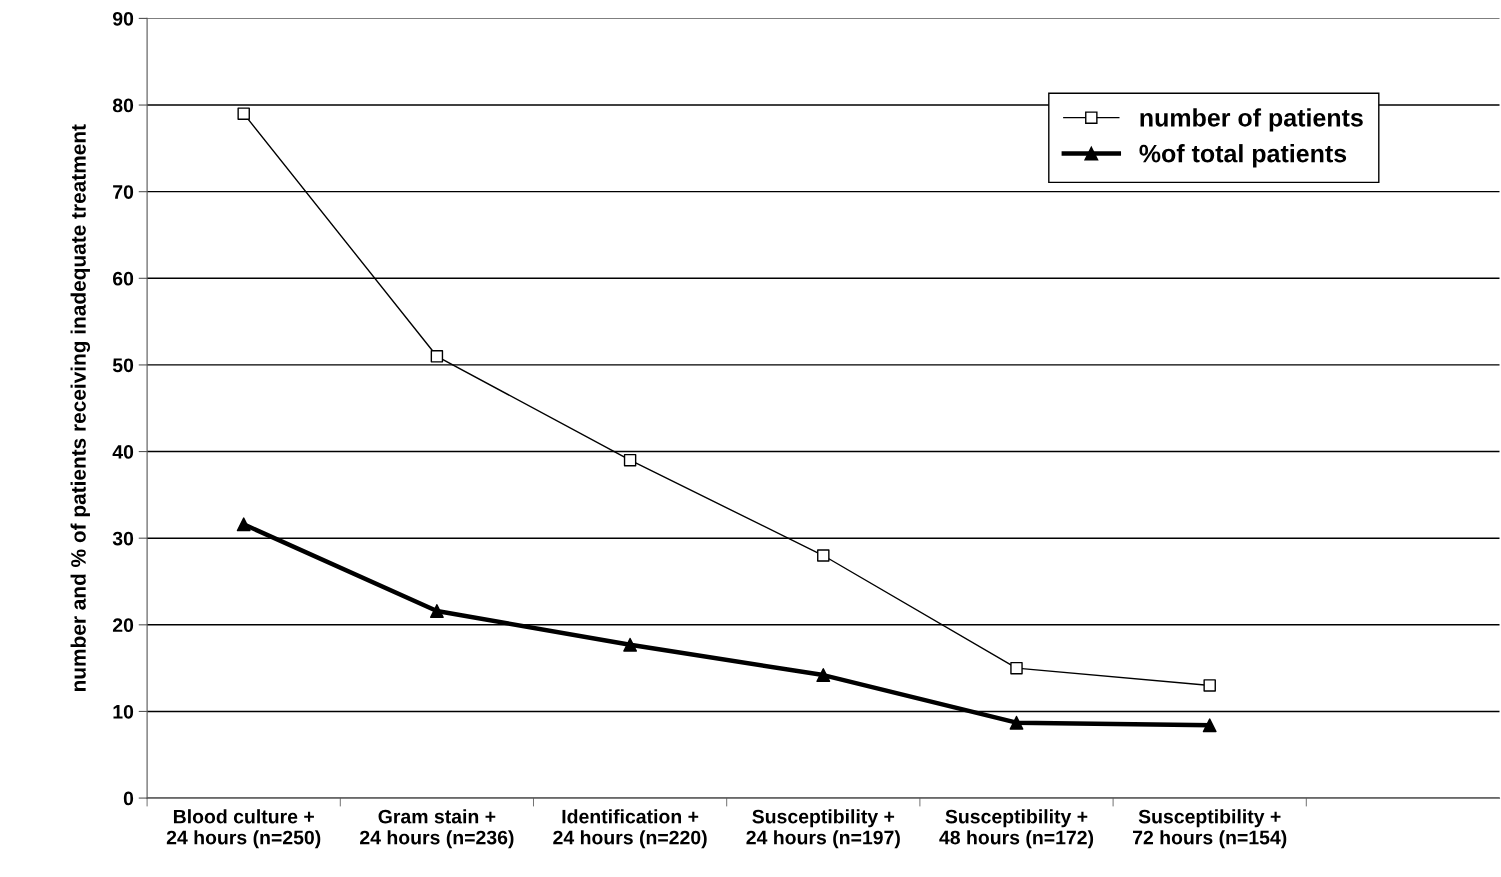  I want to click on y-tick-label: 80, so click(123, 105).